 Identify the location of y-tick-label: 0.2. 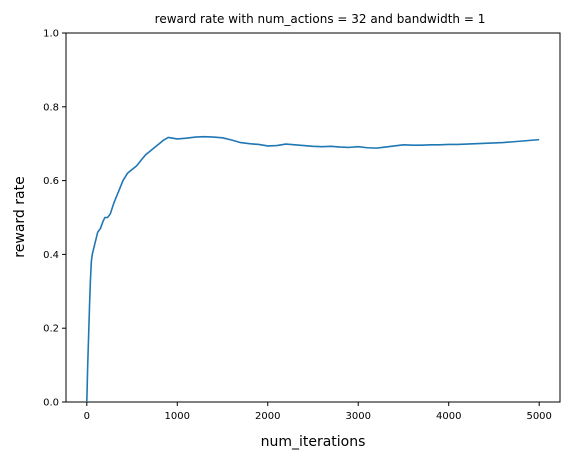
(51, 329).